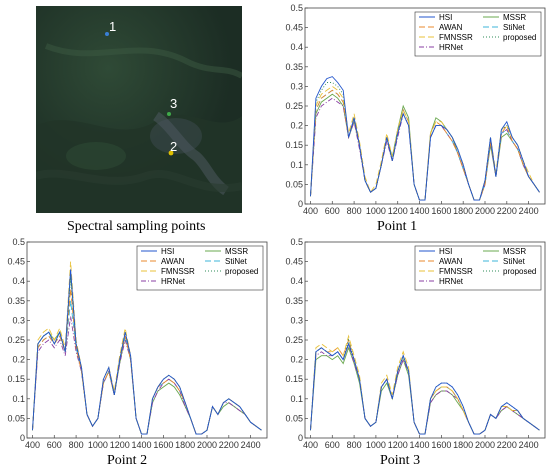 This screenshot has width=550, height=470. Describe the element at coordinates (456, 271) in the screenshot. I see `p3-legend-label-fmnssr: FMNSSR` at that location.